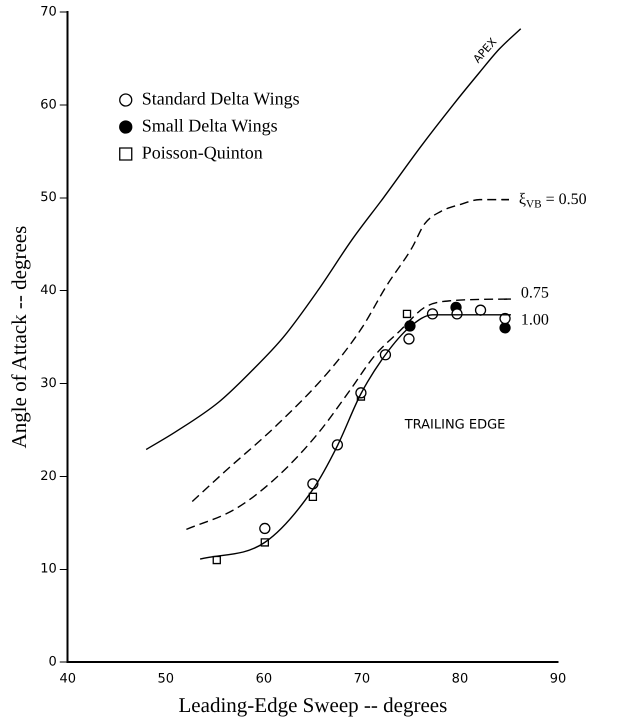  Describe the element at coordinates (558, 678) in the screenshot. I see `x-tick-label: 90` at that location.